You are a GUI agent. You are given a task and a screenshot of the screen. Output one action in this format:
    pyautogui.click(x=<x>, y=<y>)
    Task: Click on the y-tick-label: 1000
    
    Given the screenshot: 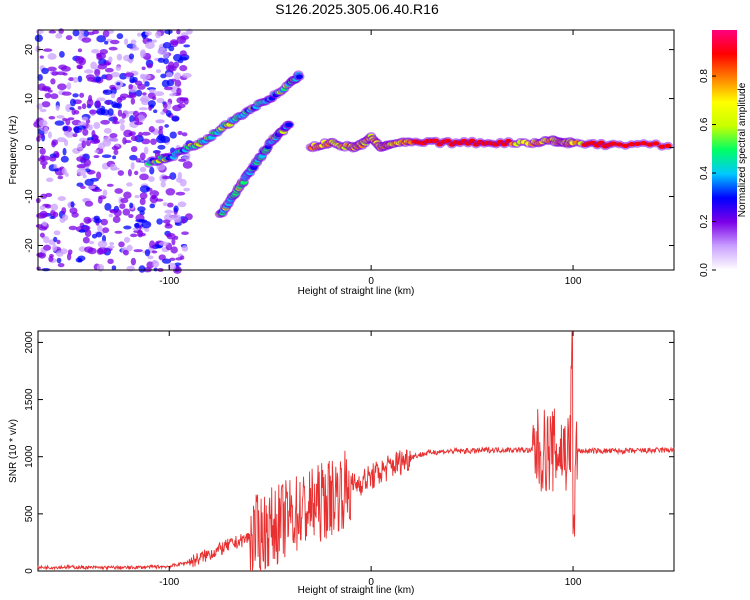 What is the action you would take?
    pyautogui.click(x=29, y=456)
    